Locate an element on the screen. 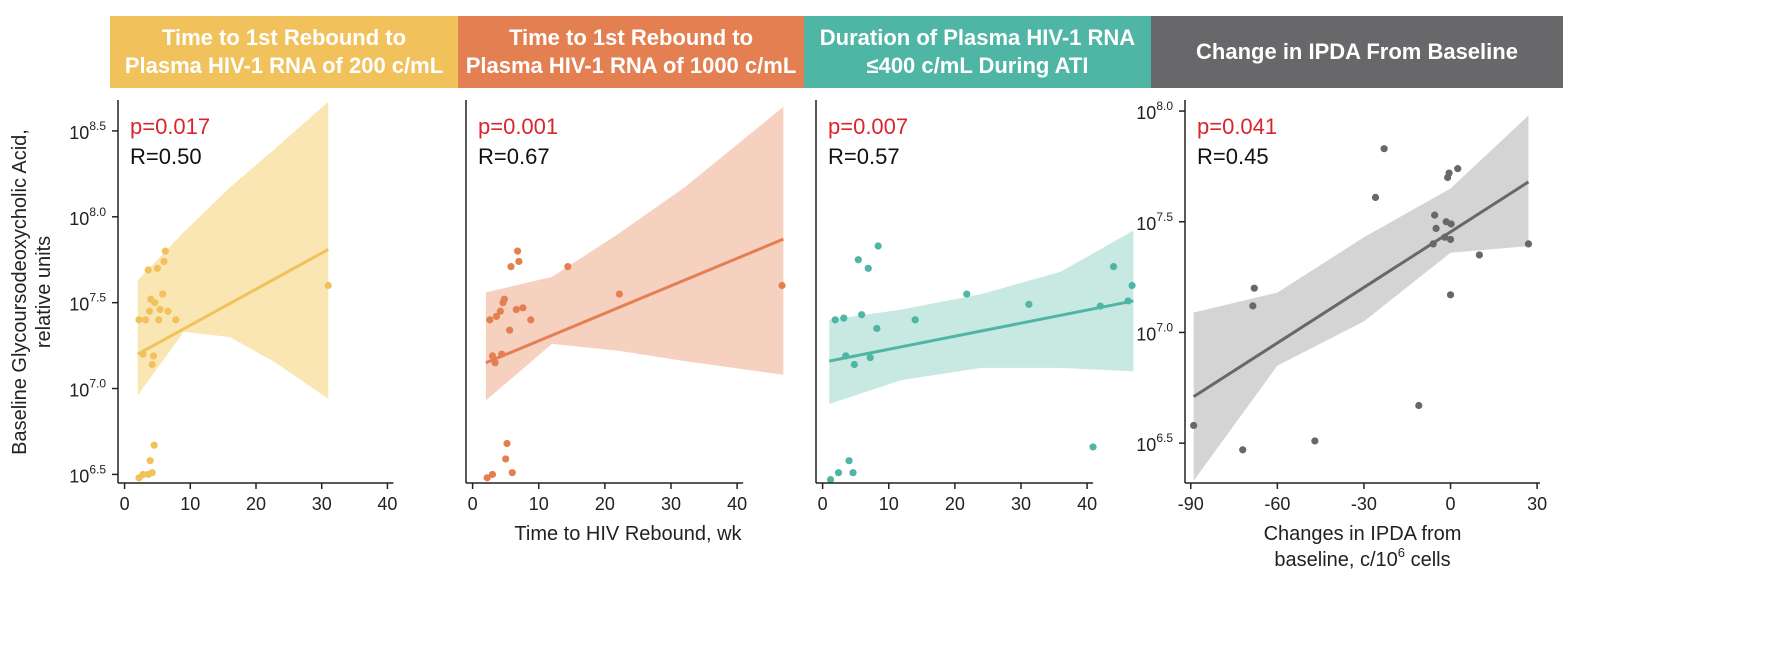 The image size is (1772, 650). x-tick-label: -60 is located at coordinates (1277, 504).